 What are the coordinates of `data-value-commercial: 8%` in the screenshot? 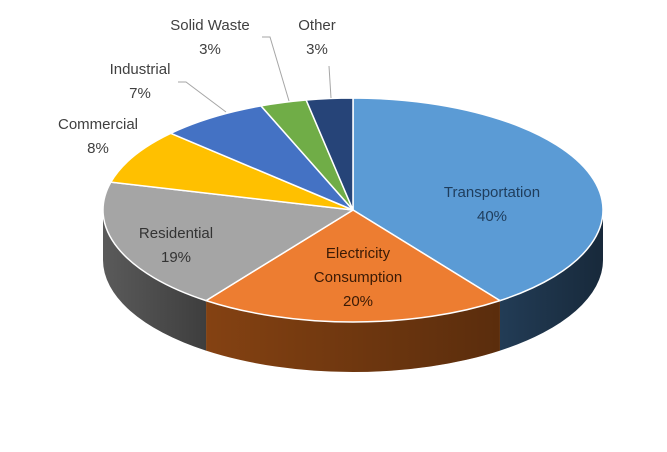 It's located at (98, 148).